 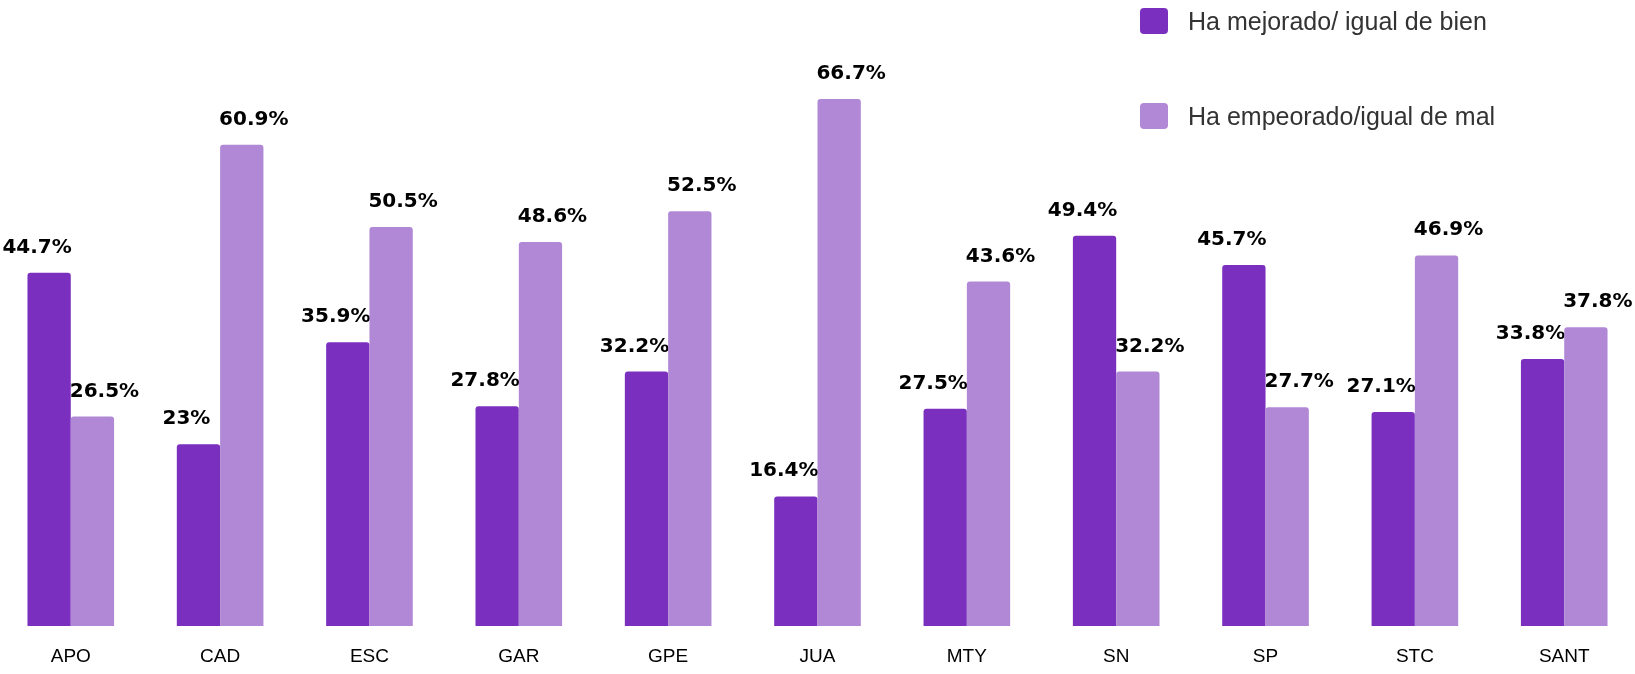 What do you see at coordinates (1530, 331) in the screenshot?
I see `data-label: 33.8%` at bounding box center [1530, 331].